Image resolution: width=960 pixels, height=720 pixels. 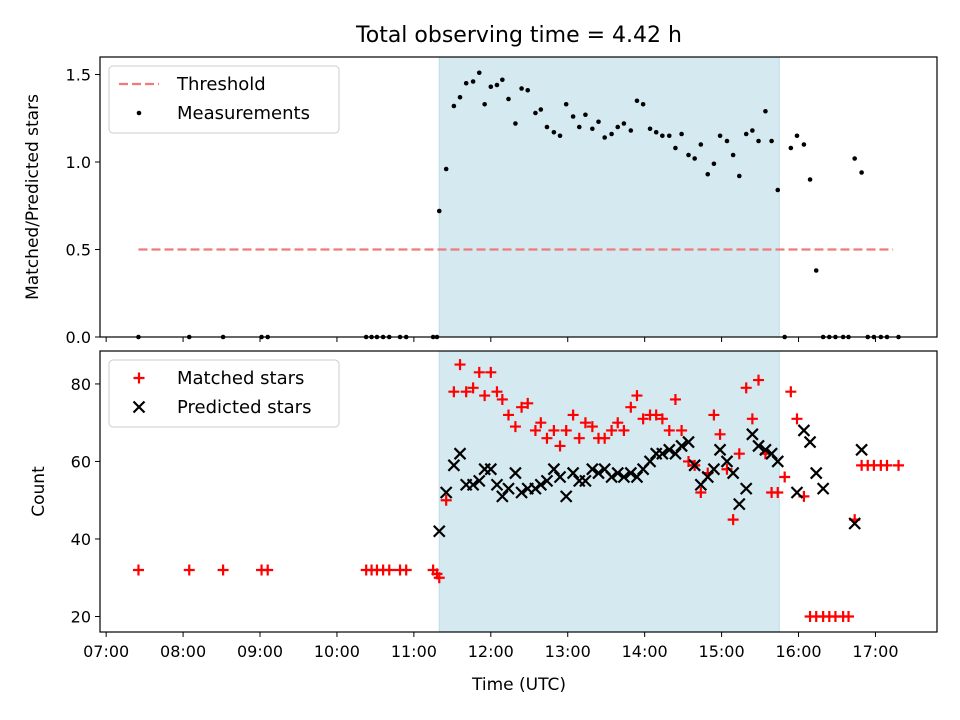 I want to click on observing-span, so click(x=609, y=491).